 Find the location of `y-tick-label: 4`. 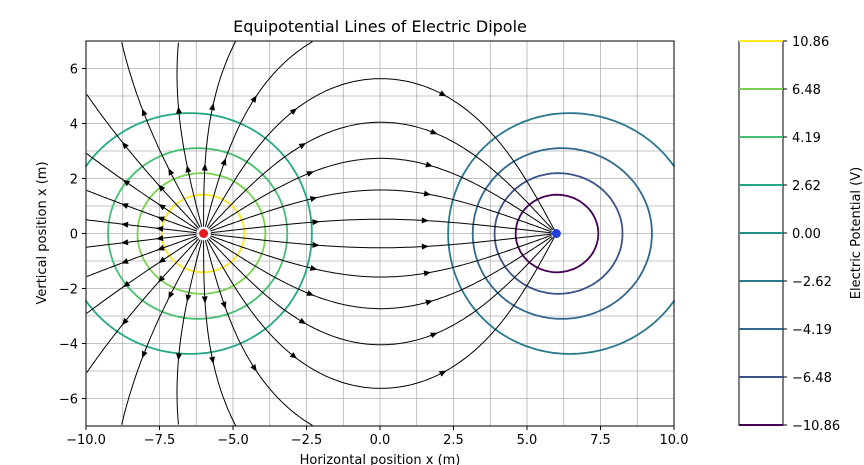

y-tick-label: 4 is located at coordinates (74, 125).